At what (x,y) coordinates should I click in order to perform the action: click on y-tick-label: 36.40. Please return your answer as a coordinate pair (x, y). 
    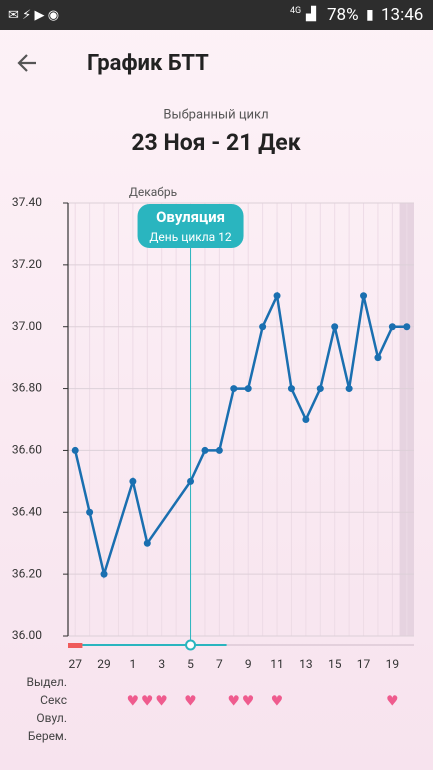
    Looking at the image, I should click on (27, 511).